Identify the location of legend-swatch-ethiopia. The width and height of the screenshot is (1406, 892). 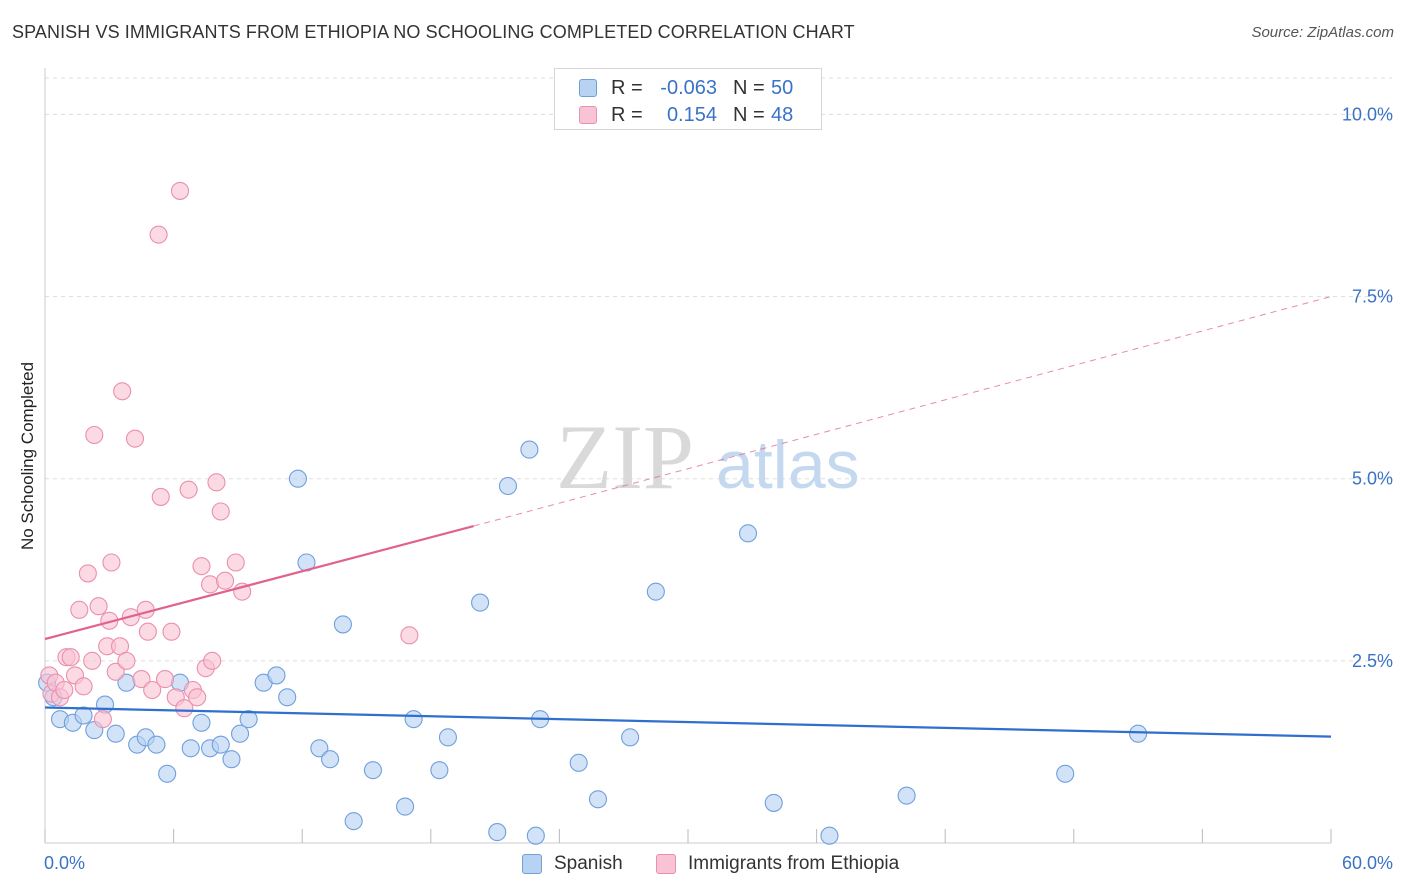
(588, 115).